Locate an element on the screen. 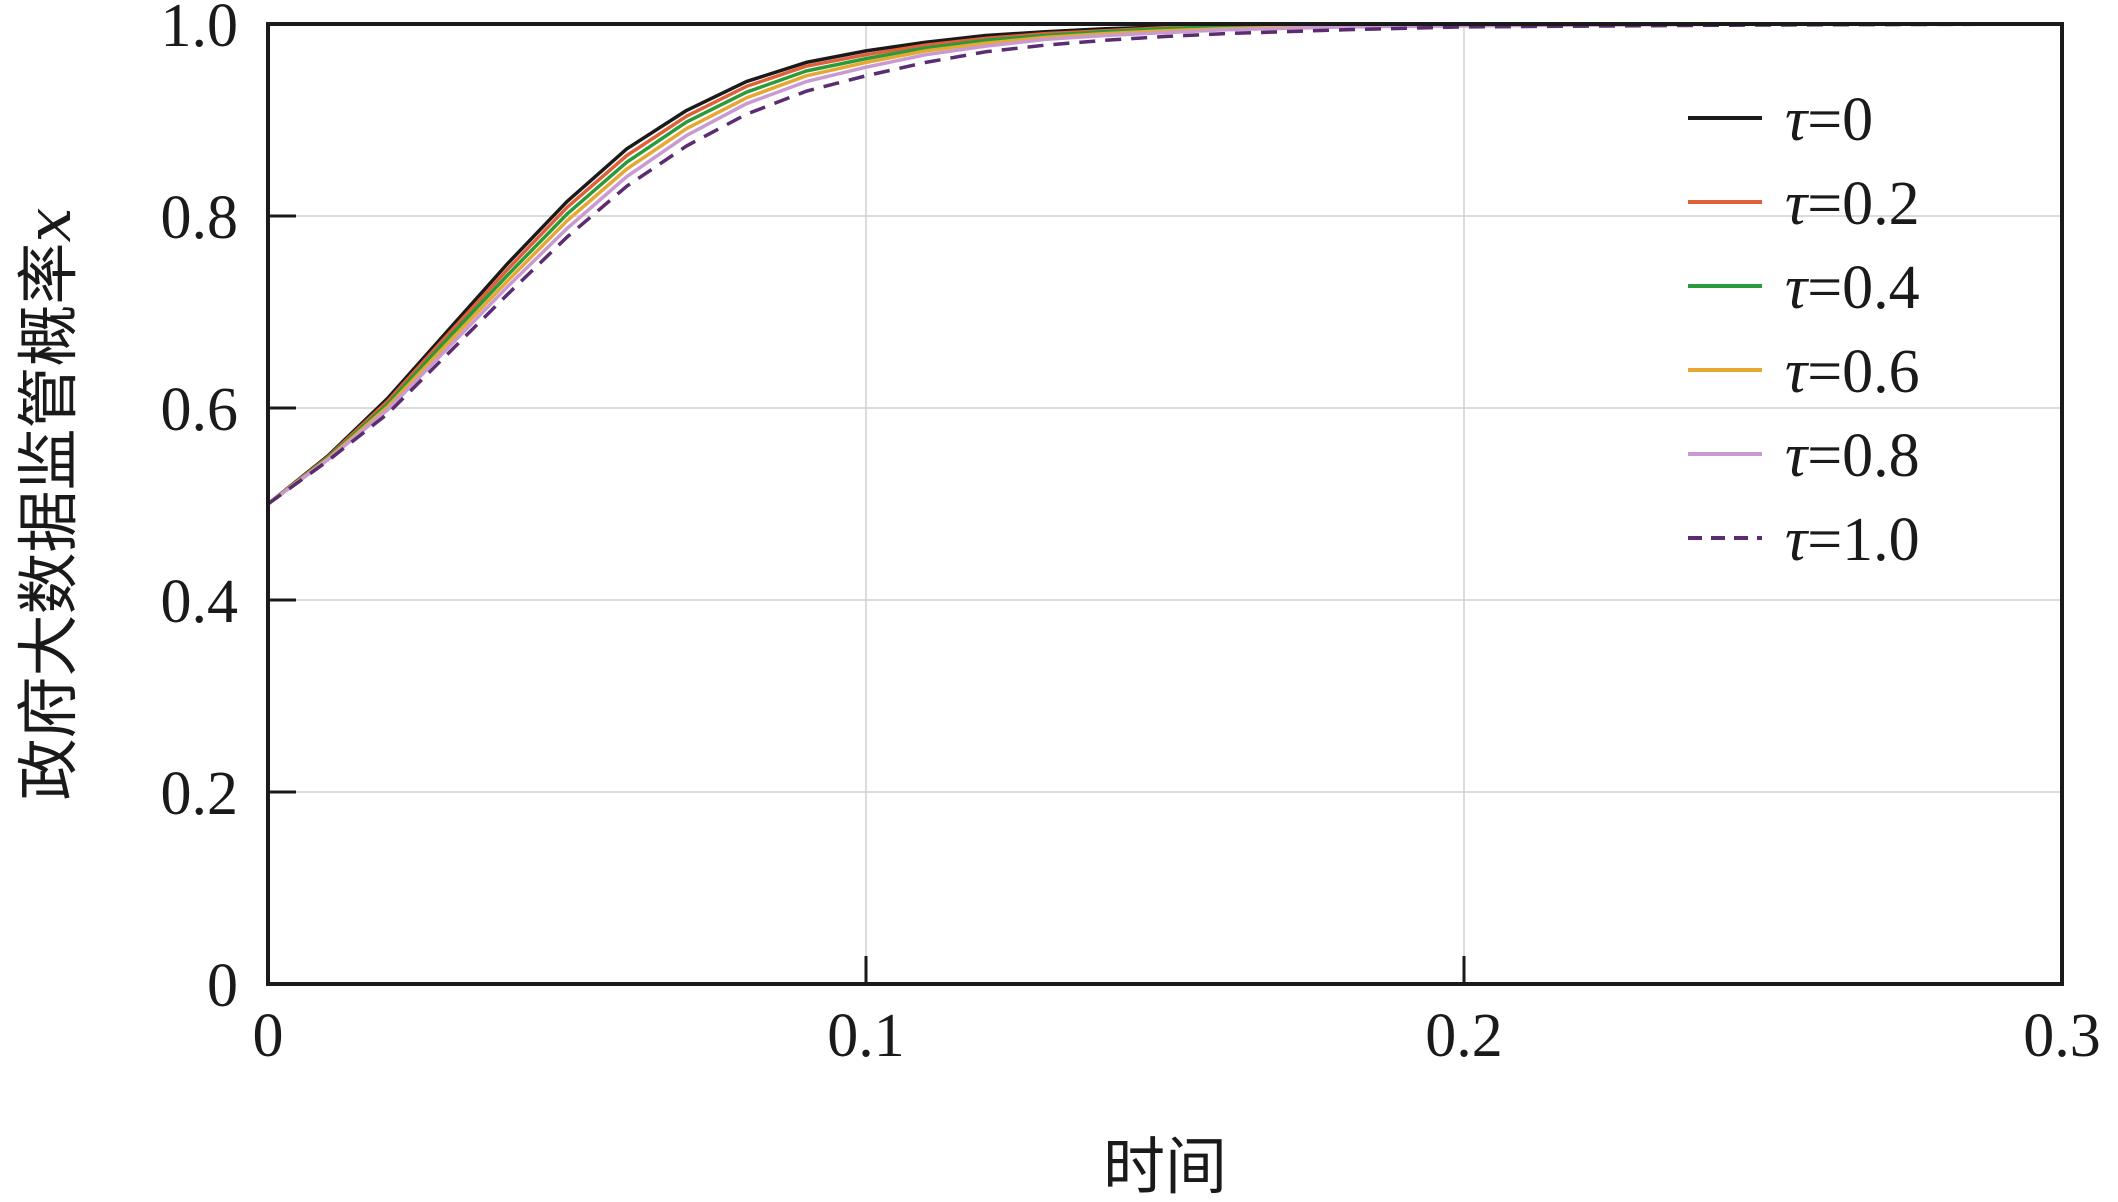  legend-label: τ=1.0 is located at coordinates (1852, 540).